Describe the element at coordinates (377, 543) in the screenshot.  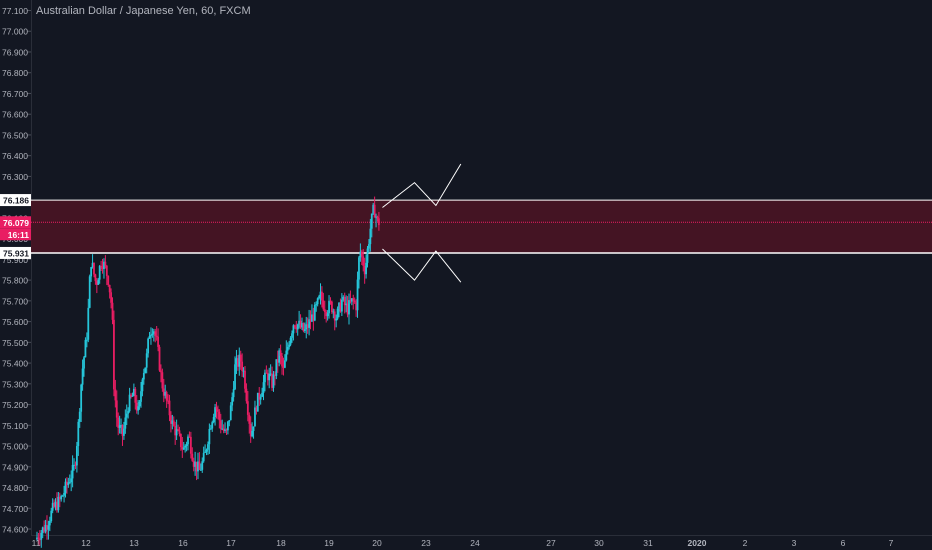
I see `x-tick-label: 20` at that location.